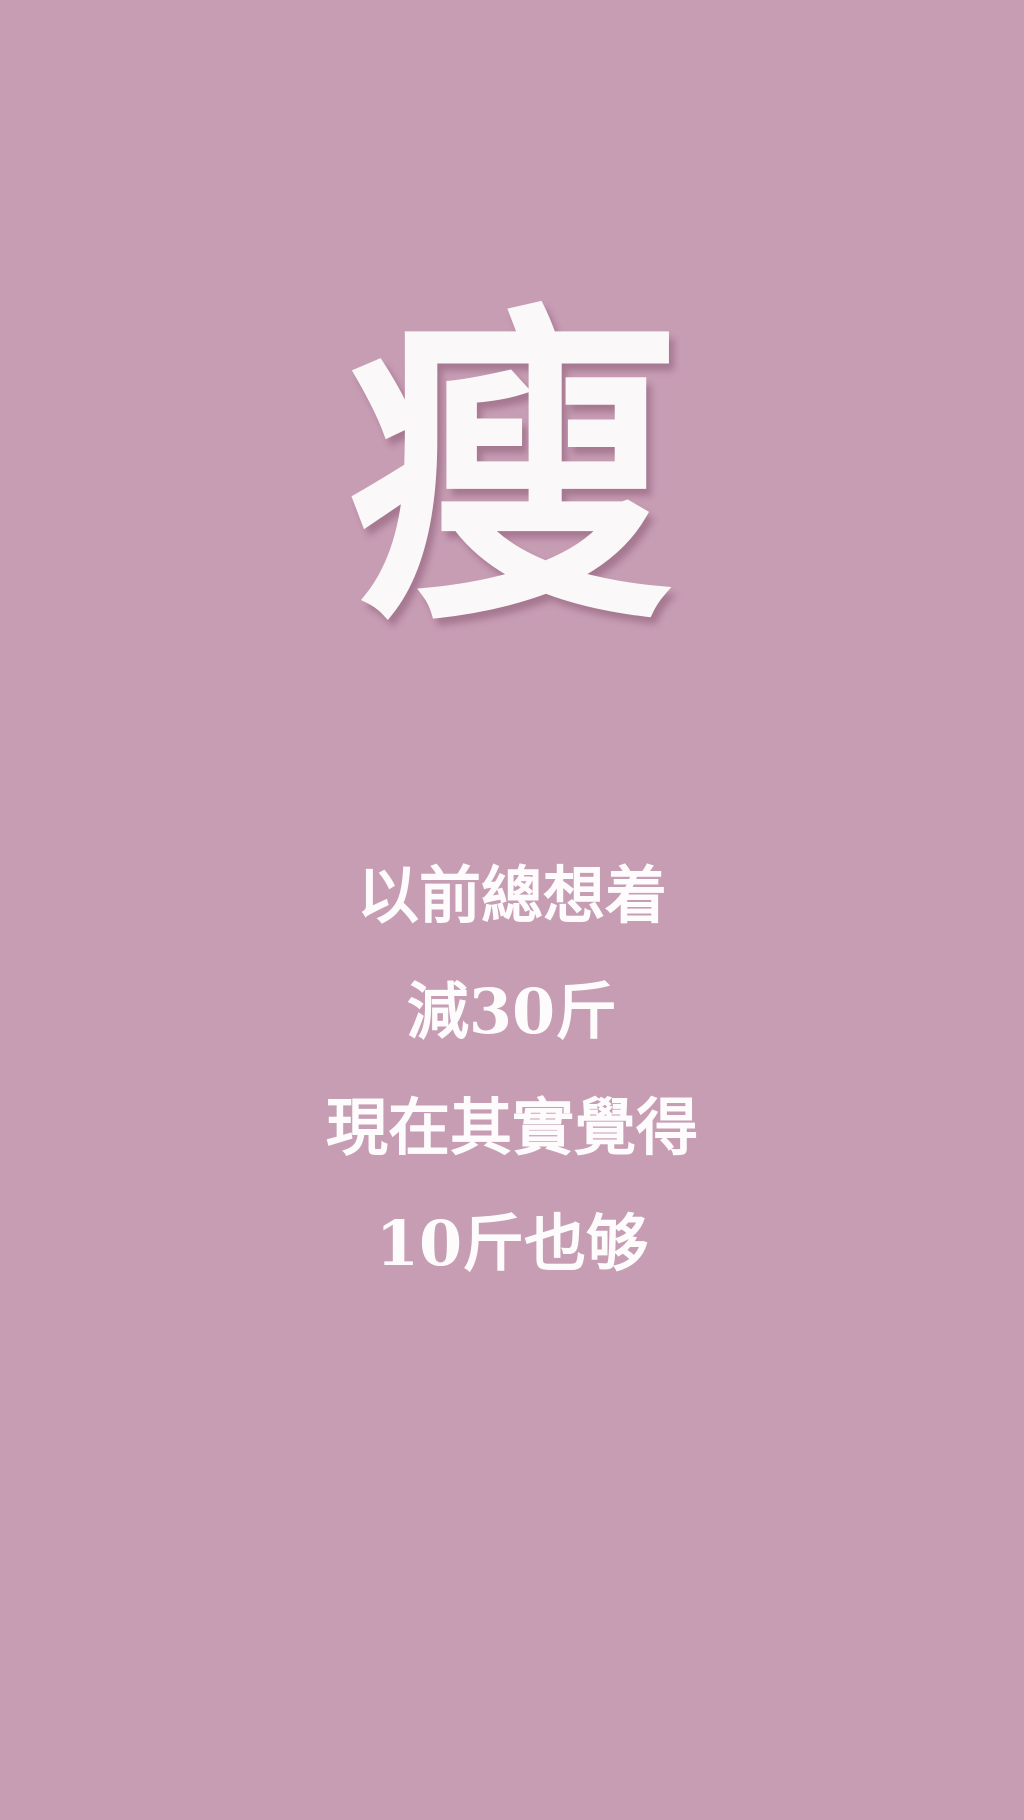 The width and height of the screenshot is (1024, 1820). Describe the element at coordinates (511, 895) in the screenshot. I see `quote-line-1: 以前總想着` at that location.